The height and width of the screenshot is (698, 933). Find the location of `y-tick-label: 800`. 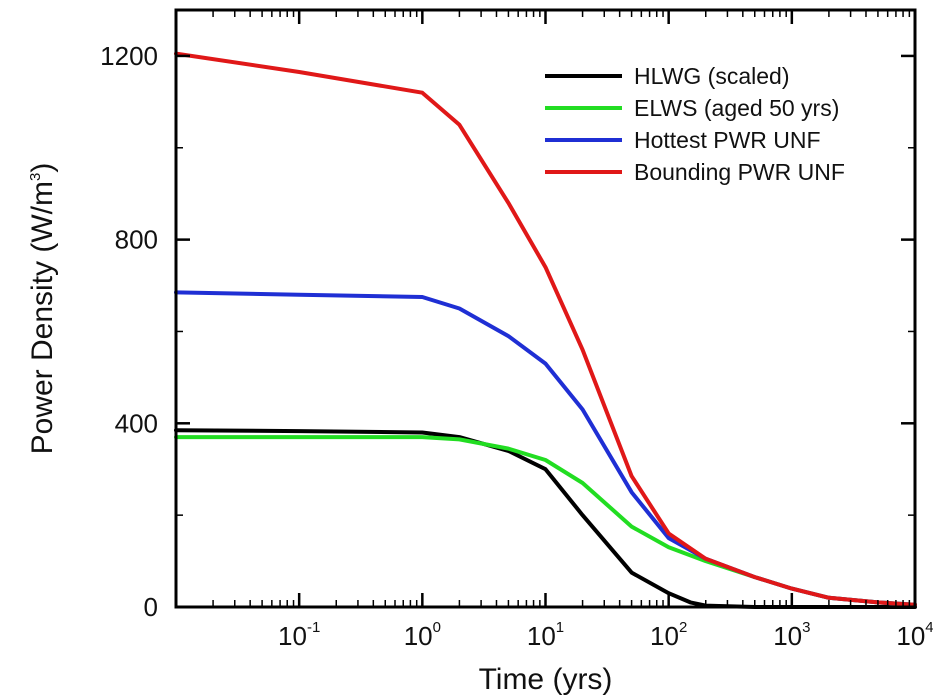

y-tick-label: 800 is located at coordinates (136, 240).